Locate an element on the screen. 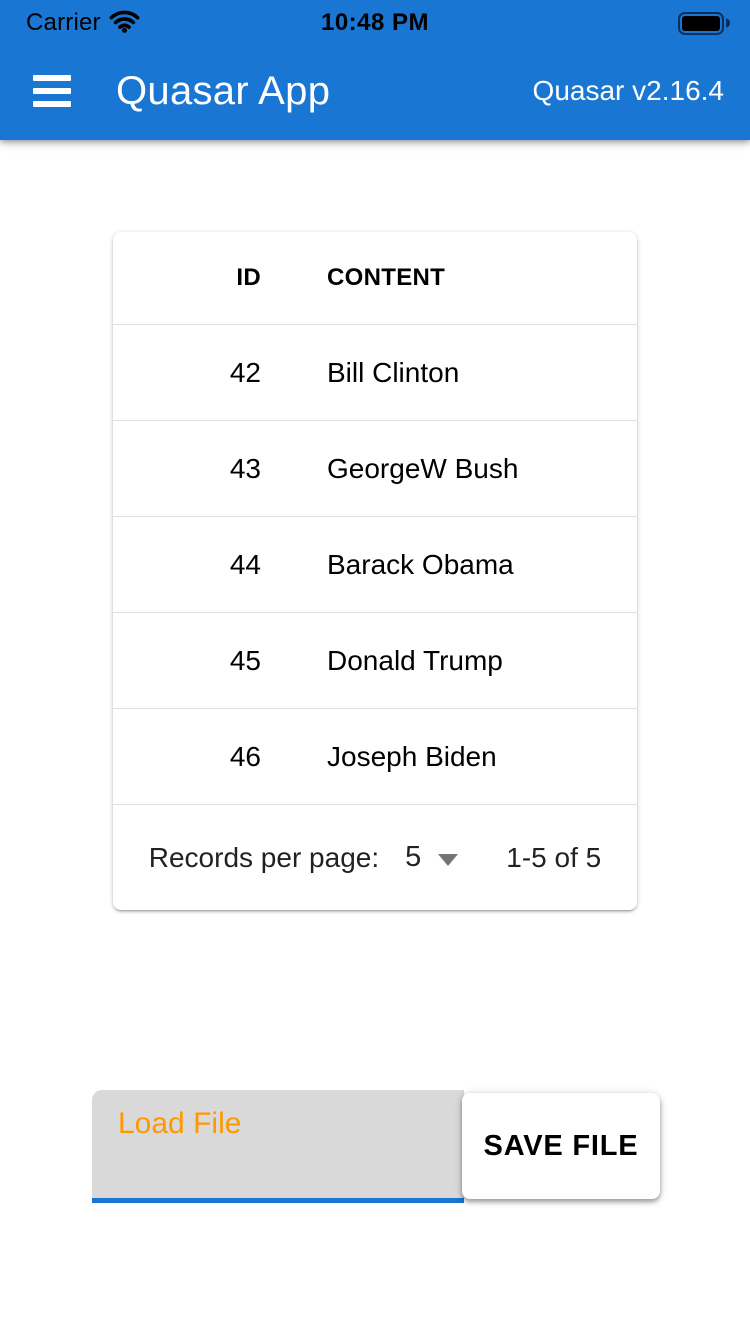 This screenshot has width=750, height=1334. carrier-label: Carrier is located at coordinates (63, 22).